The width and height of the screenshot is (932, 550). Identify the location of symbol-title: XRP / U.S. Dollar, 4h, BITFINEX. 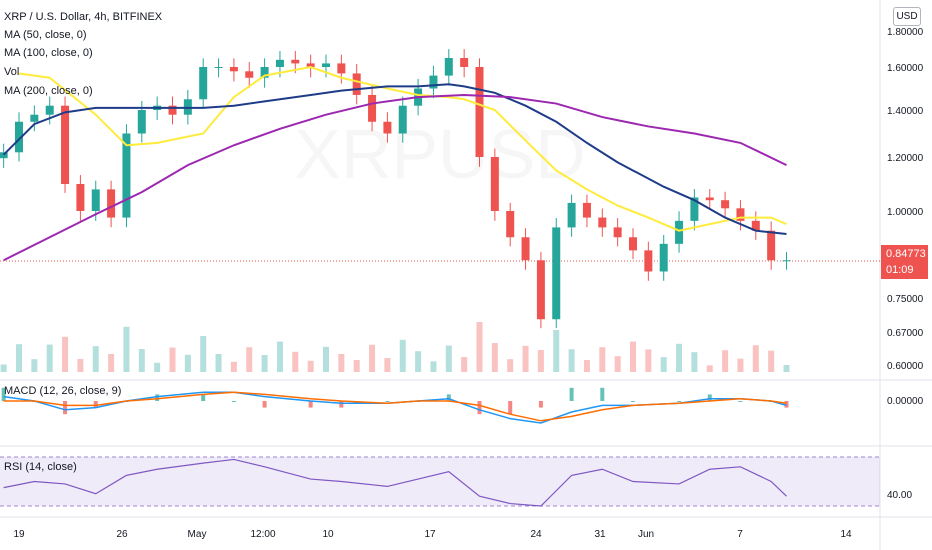
(83, 17).